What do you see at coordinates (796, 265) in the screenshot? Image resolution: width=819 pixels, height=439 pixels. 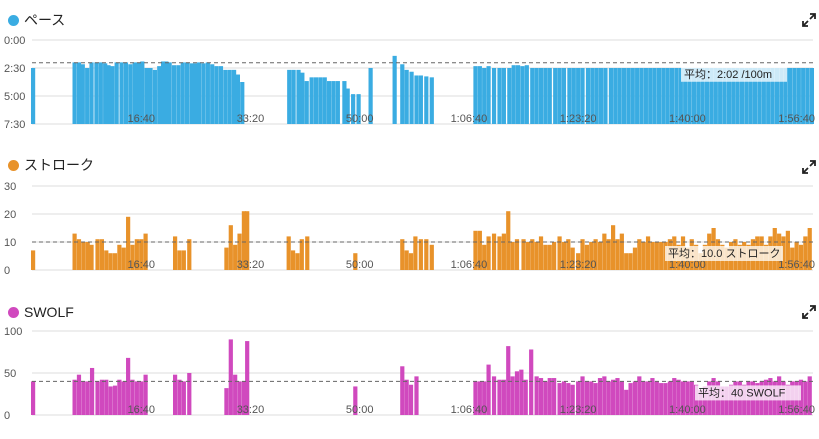 I see `x-tick-label: 1:56:40` at bounding box center [796, 265].